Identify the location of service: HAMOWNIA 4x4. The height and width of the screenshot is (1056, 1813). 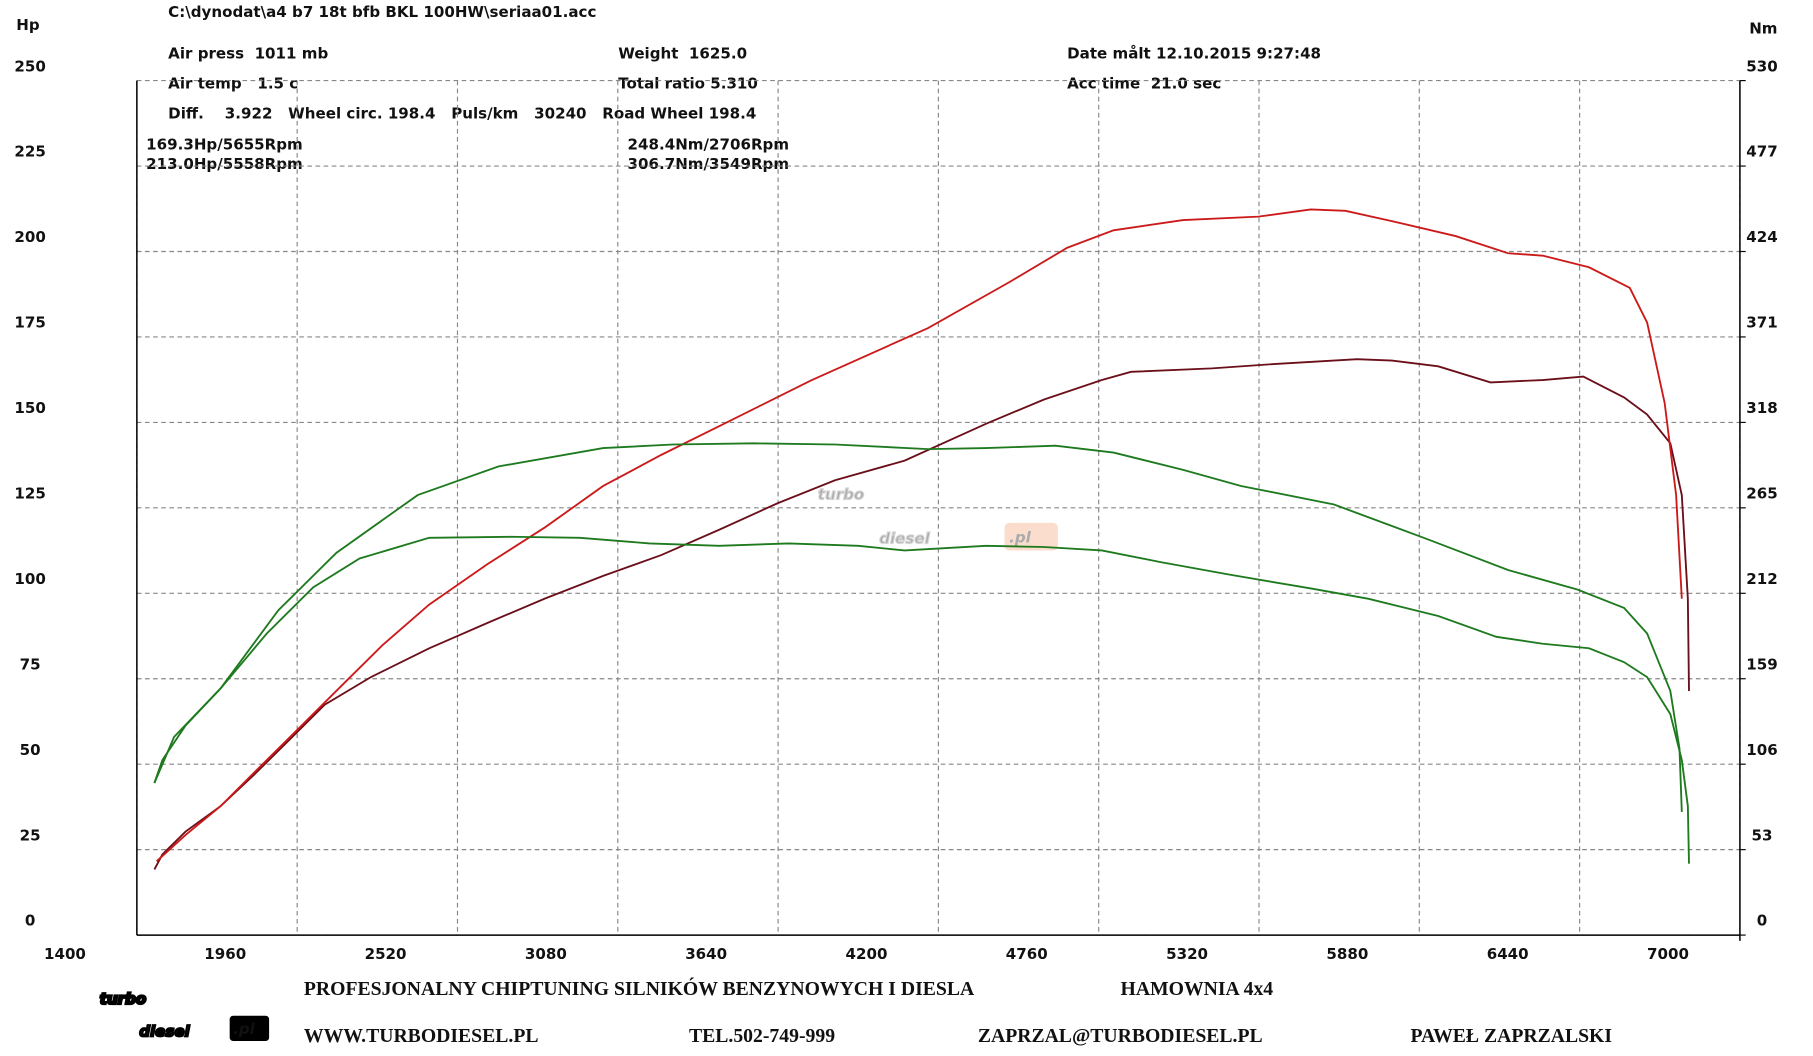
(1197, 989).